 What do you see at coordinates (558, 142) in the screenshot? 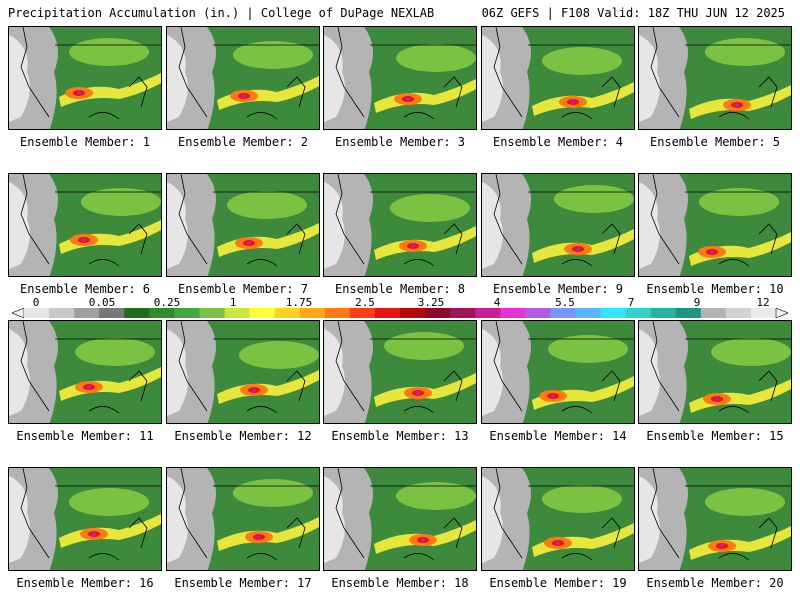
I see `ensemble-member-label: Ensemble Member: 4` at bounding box center [558, 142].